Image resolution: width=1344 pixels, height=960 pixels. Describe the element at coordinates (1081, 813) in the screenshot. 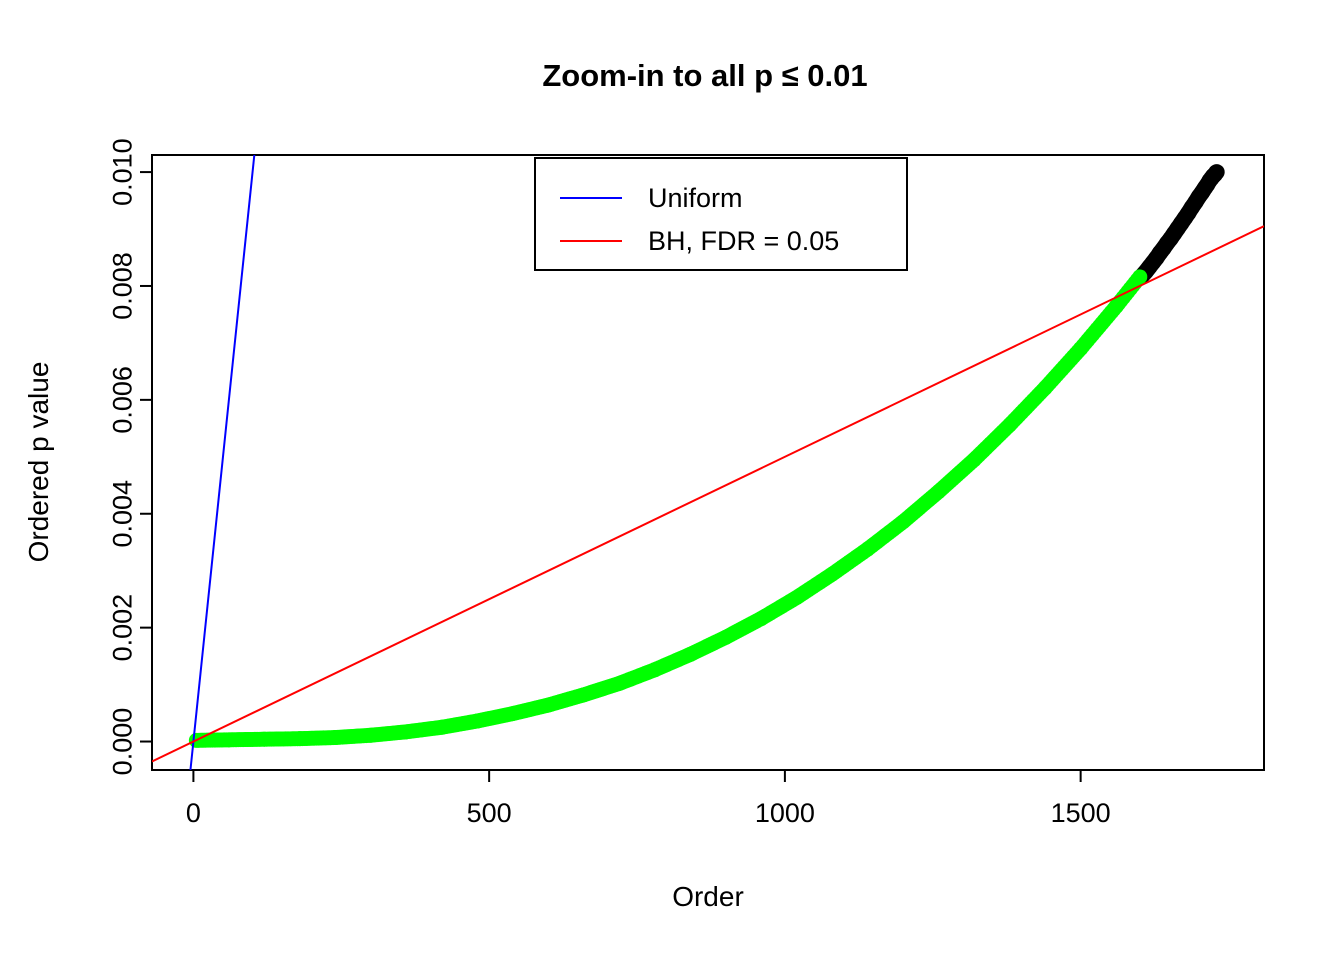

I see `x-tick-label: 1500` at that location.